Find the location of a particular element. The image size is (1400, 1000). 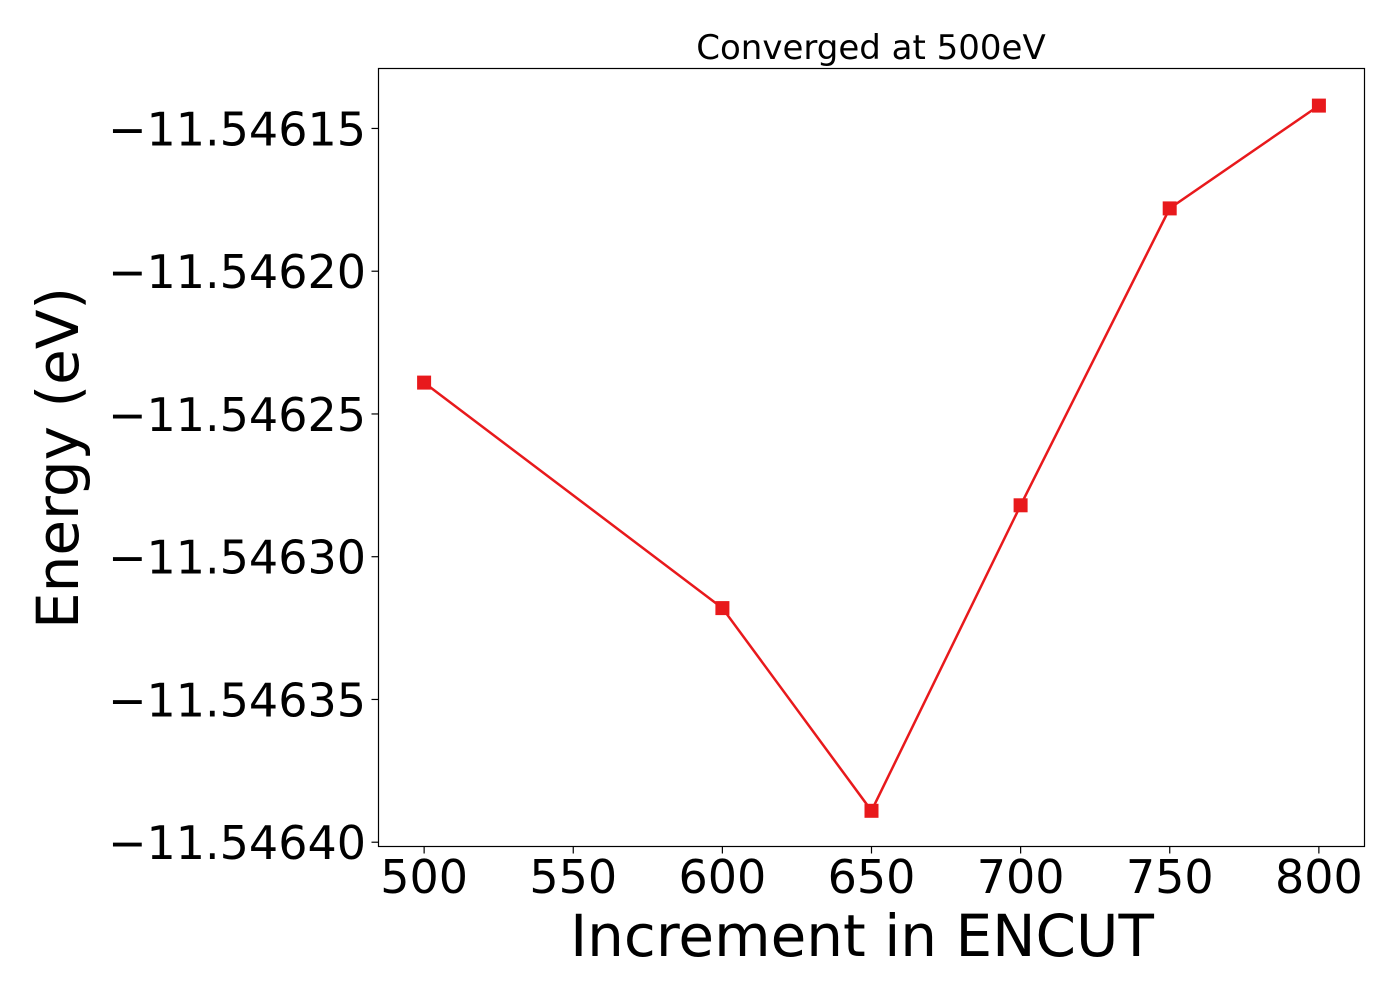

x-tick-label: 750 is located at coordinates (1170, 877).